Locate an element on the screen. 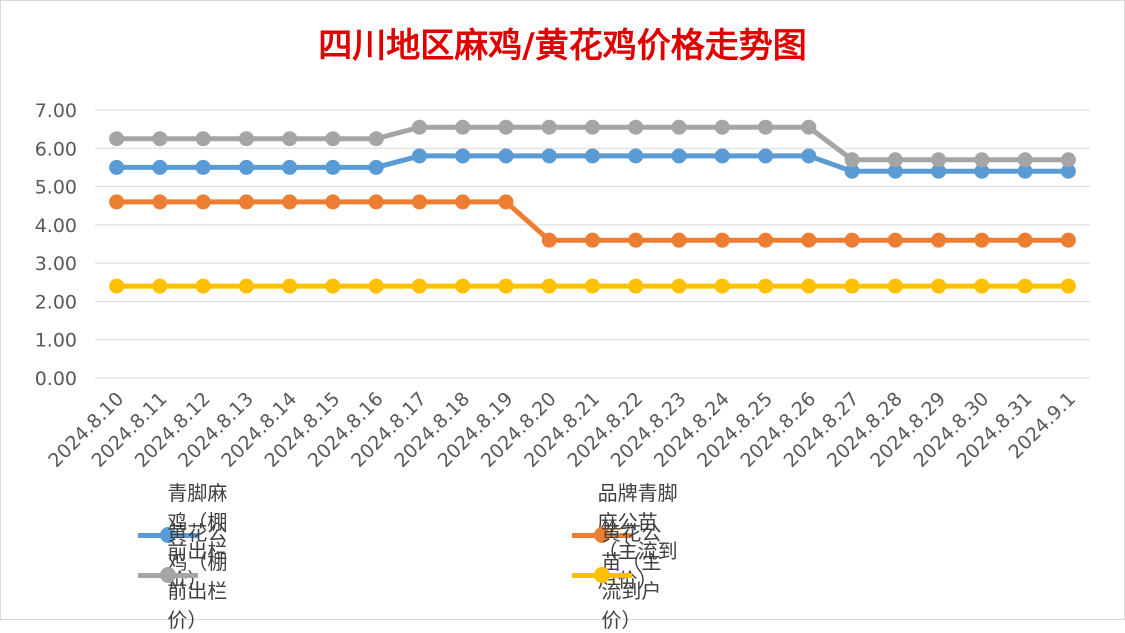 The image size is (1125, 633). y-tick-label: 3.00 is located at coordinates (56, 264).